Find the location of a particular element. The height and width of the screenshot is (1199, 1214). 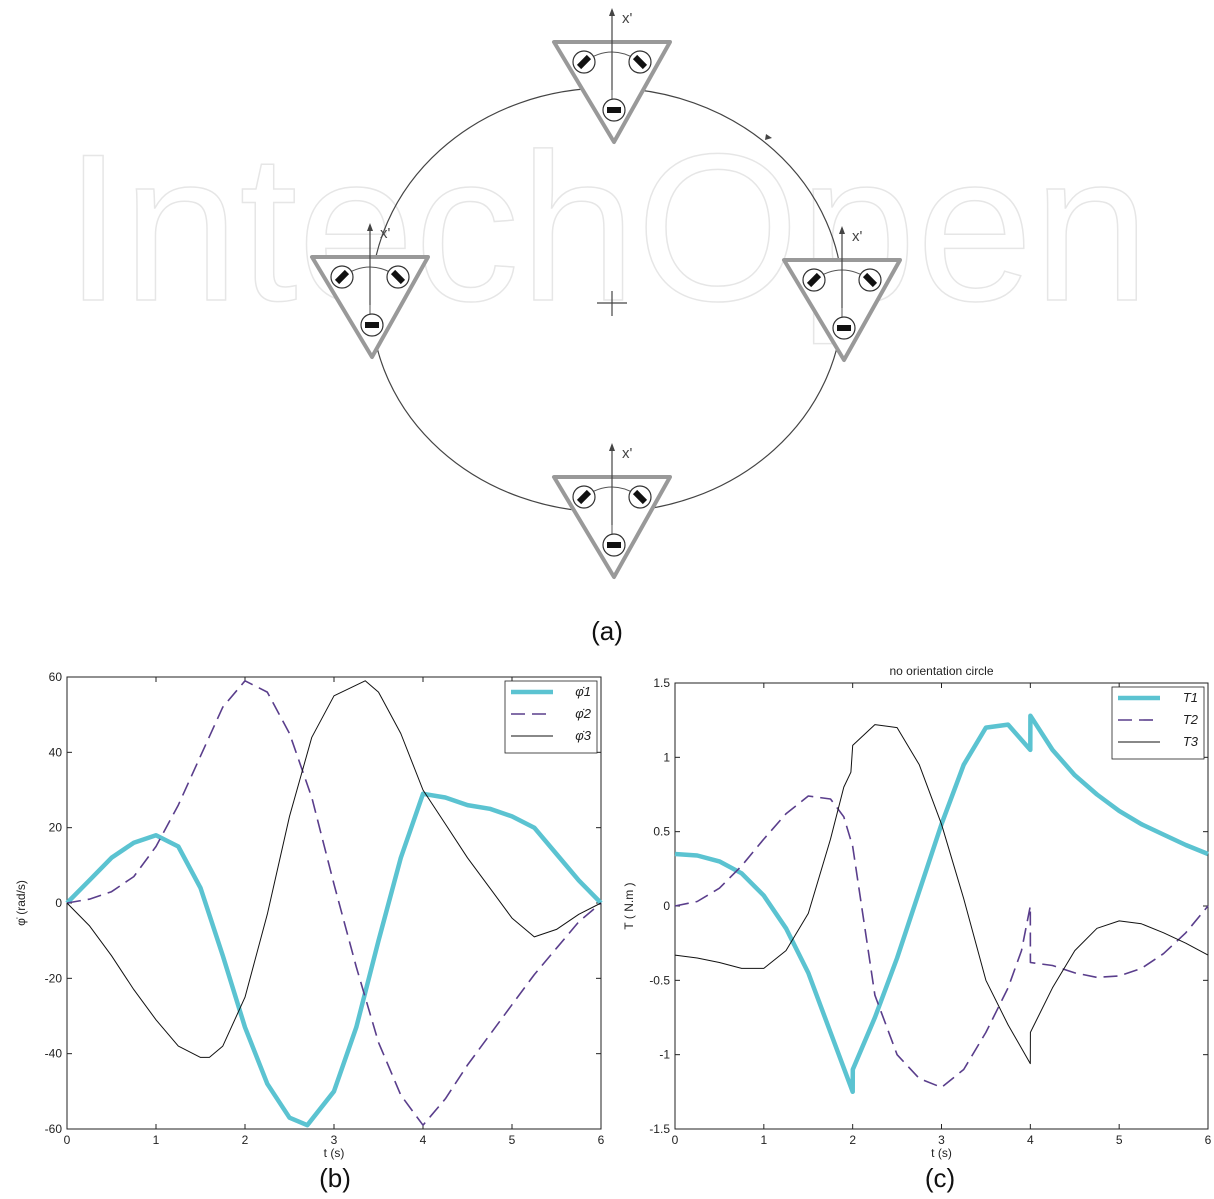

y-tick-label: -40 is located at coordinates (54, 1054).